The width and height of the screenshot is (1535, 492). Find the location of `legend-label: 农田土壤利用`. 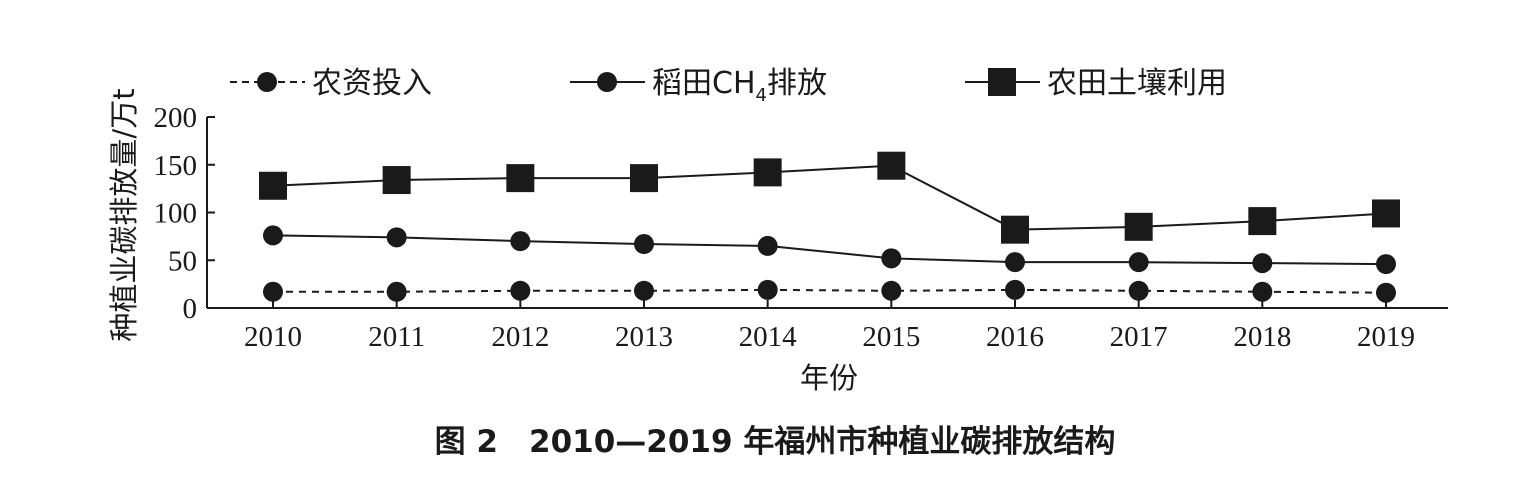

legend-label: 农田土壤利用 is located at coordinates (1137, 83).